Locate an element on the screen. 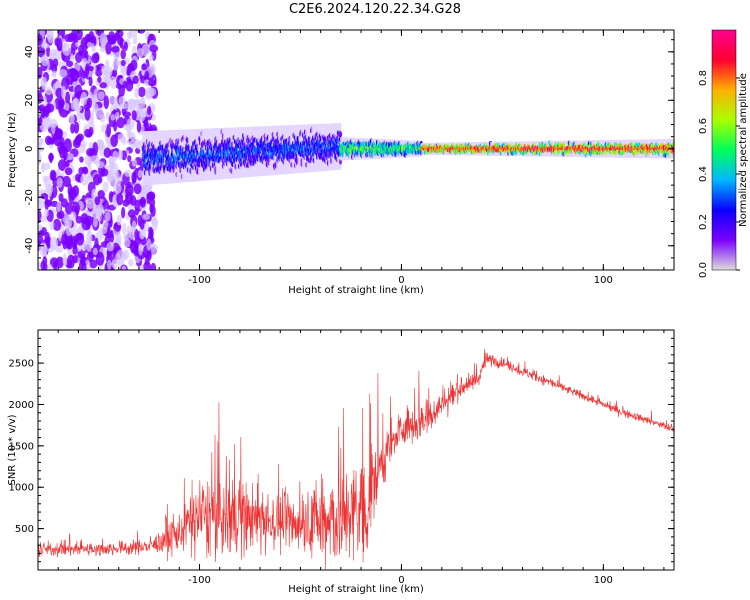 Image resolution: width=750 pixels, height=600 pixels. colorbar-label: Normalized spectral amplitude is located at coordinates (743, 150).